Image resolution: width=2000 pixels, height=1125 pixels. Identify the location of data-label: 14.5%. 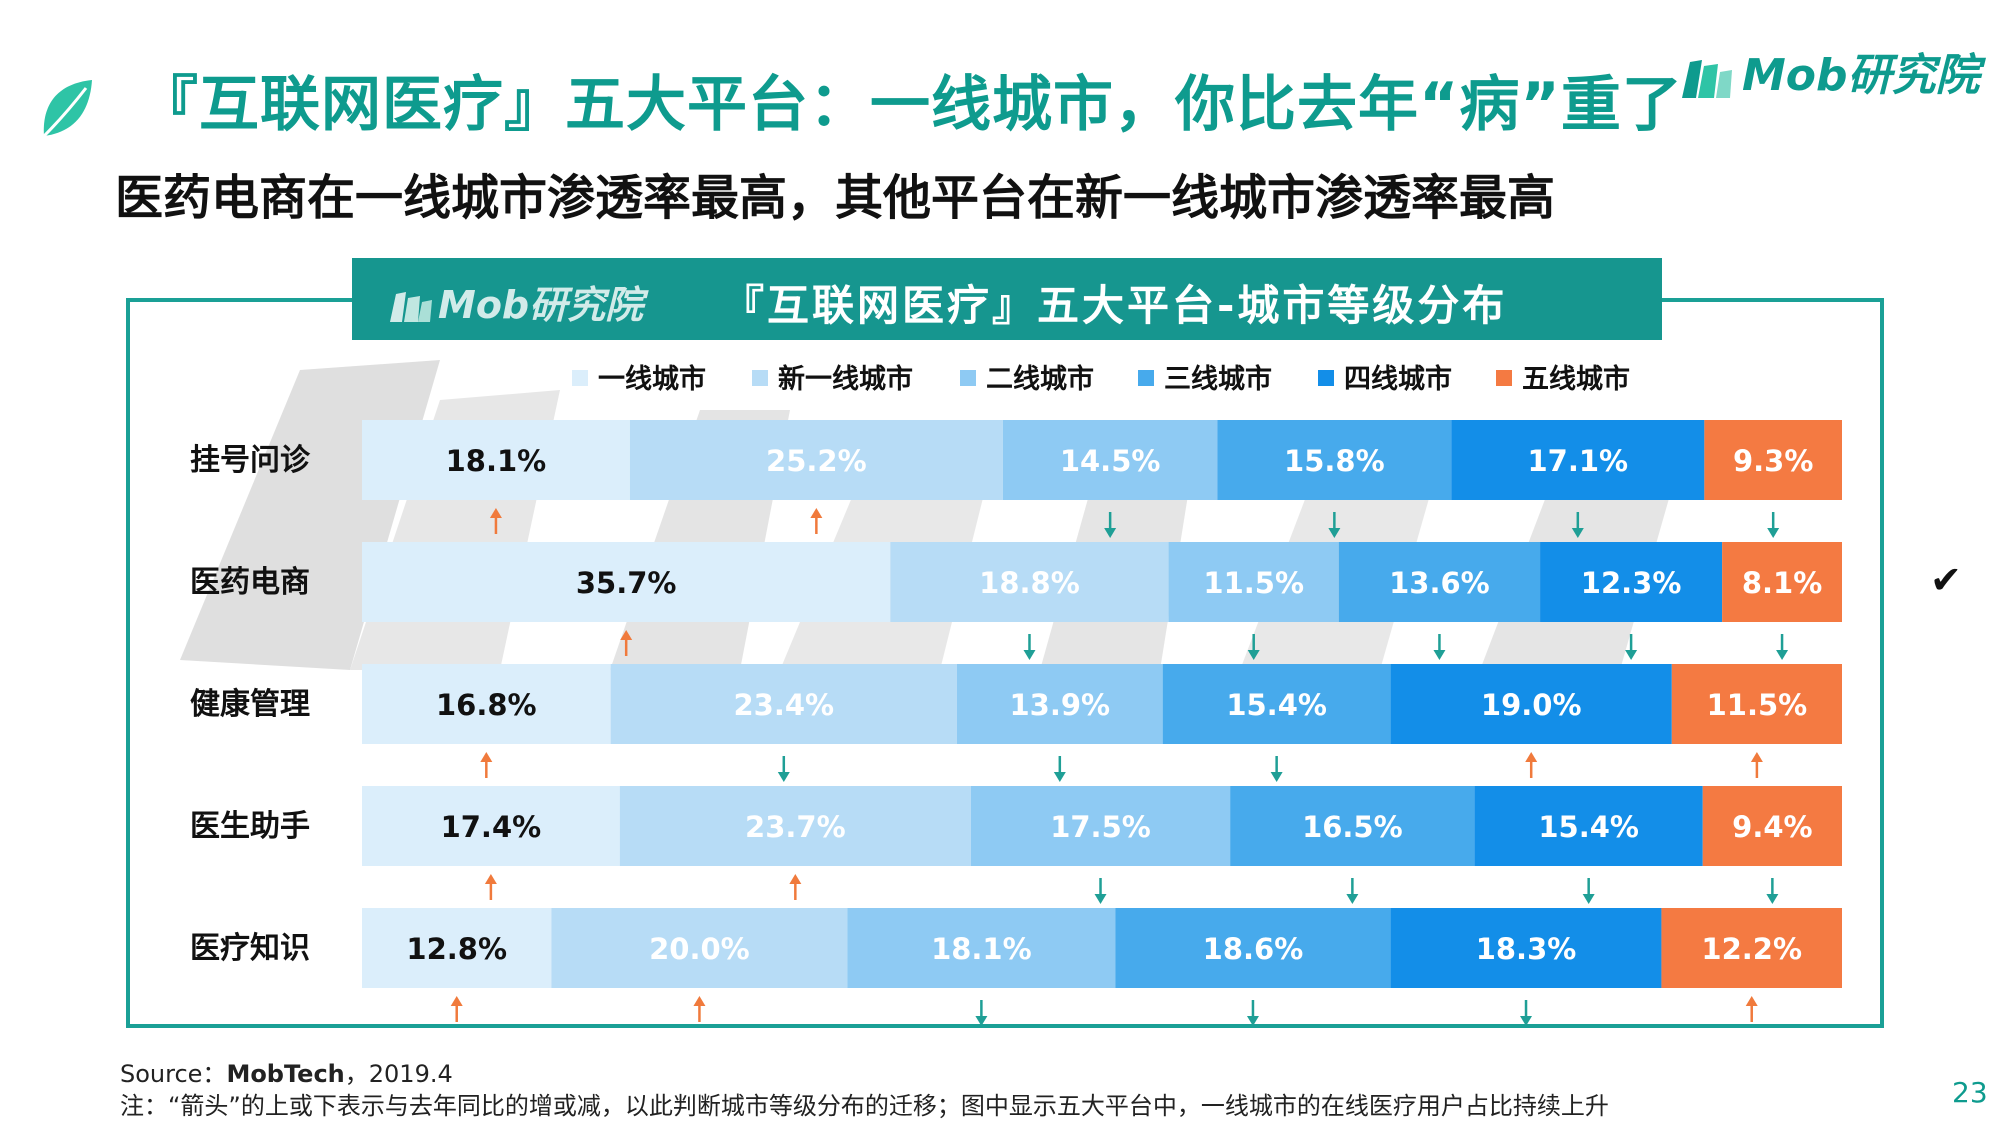
(1110, 461).